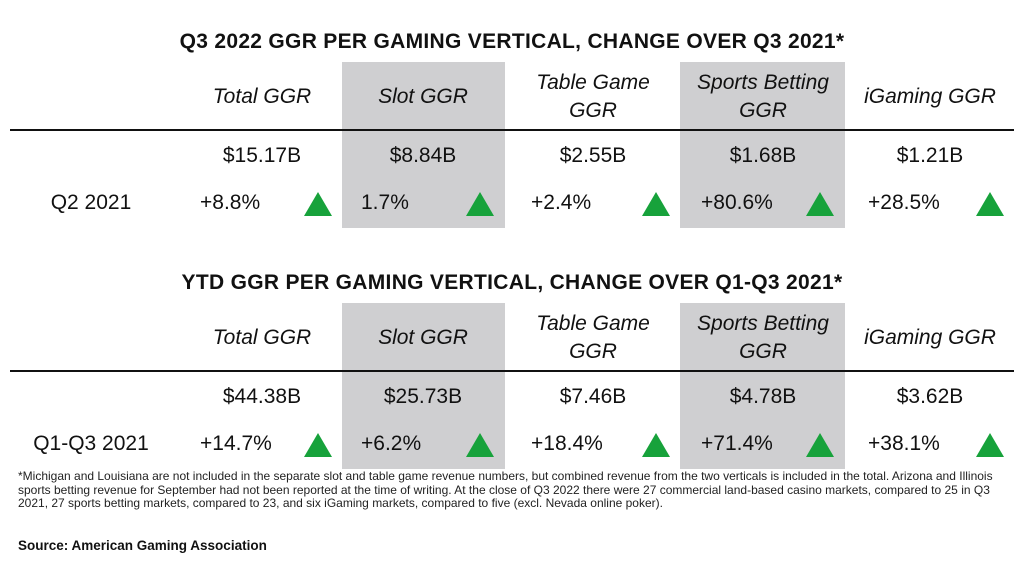 This screenshot has width=1024, height=576. What do you see at coordinates (904, 202) in the screenshot?
I see `change: +28.5%` at bounding box center [904, 202].